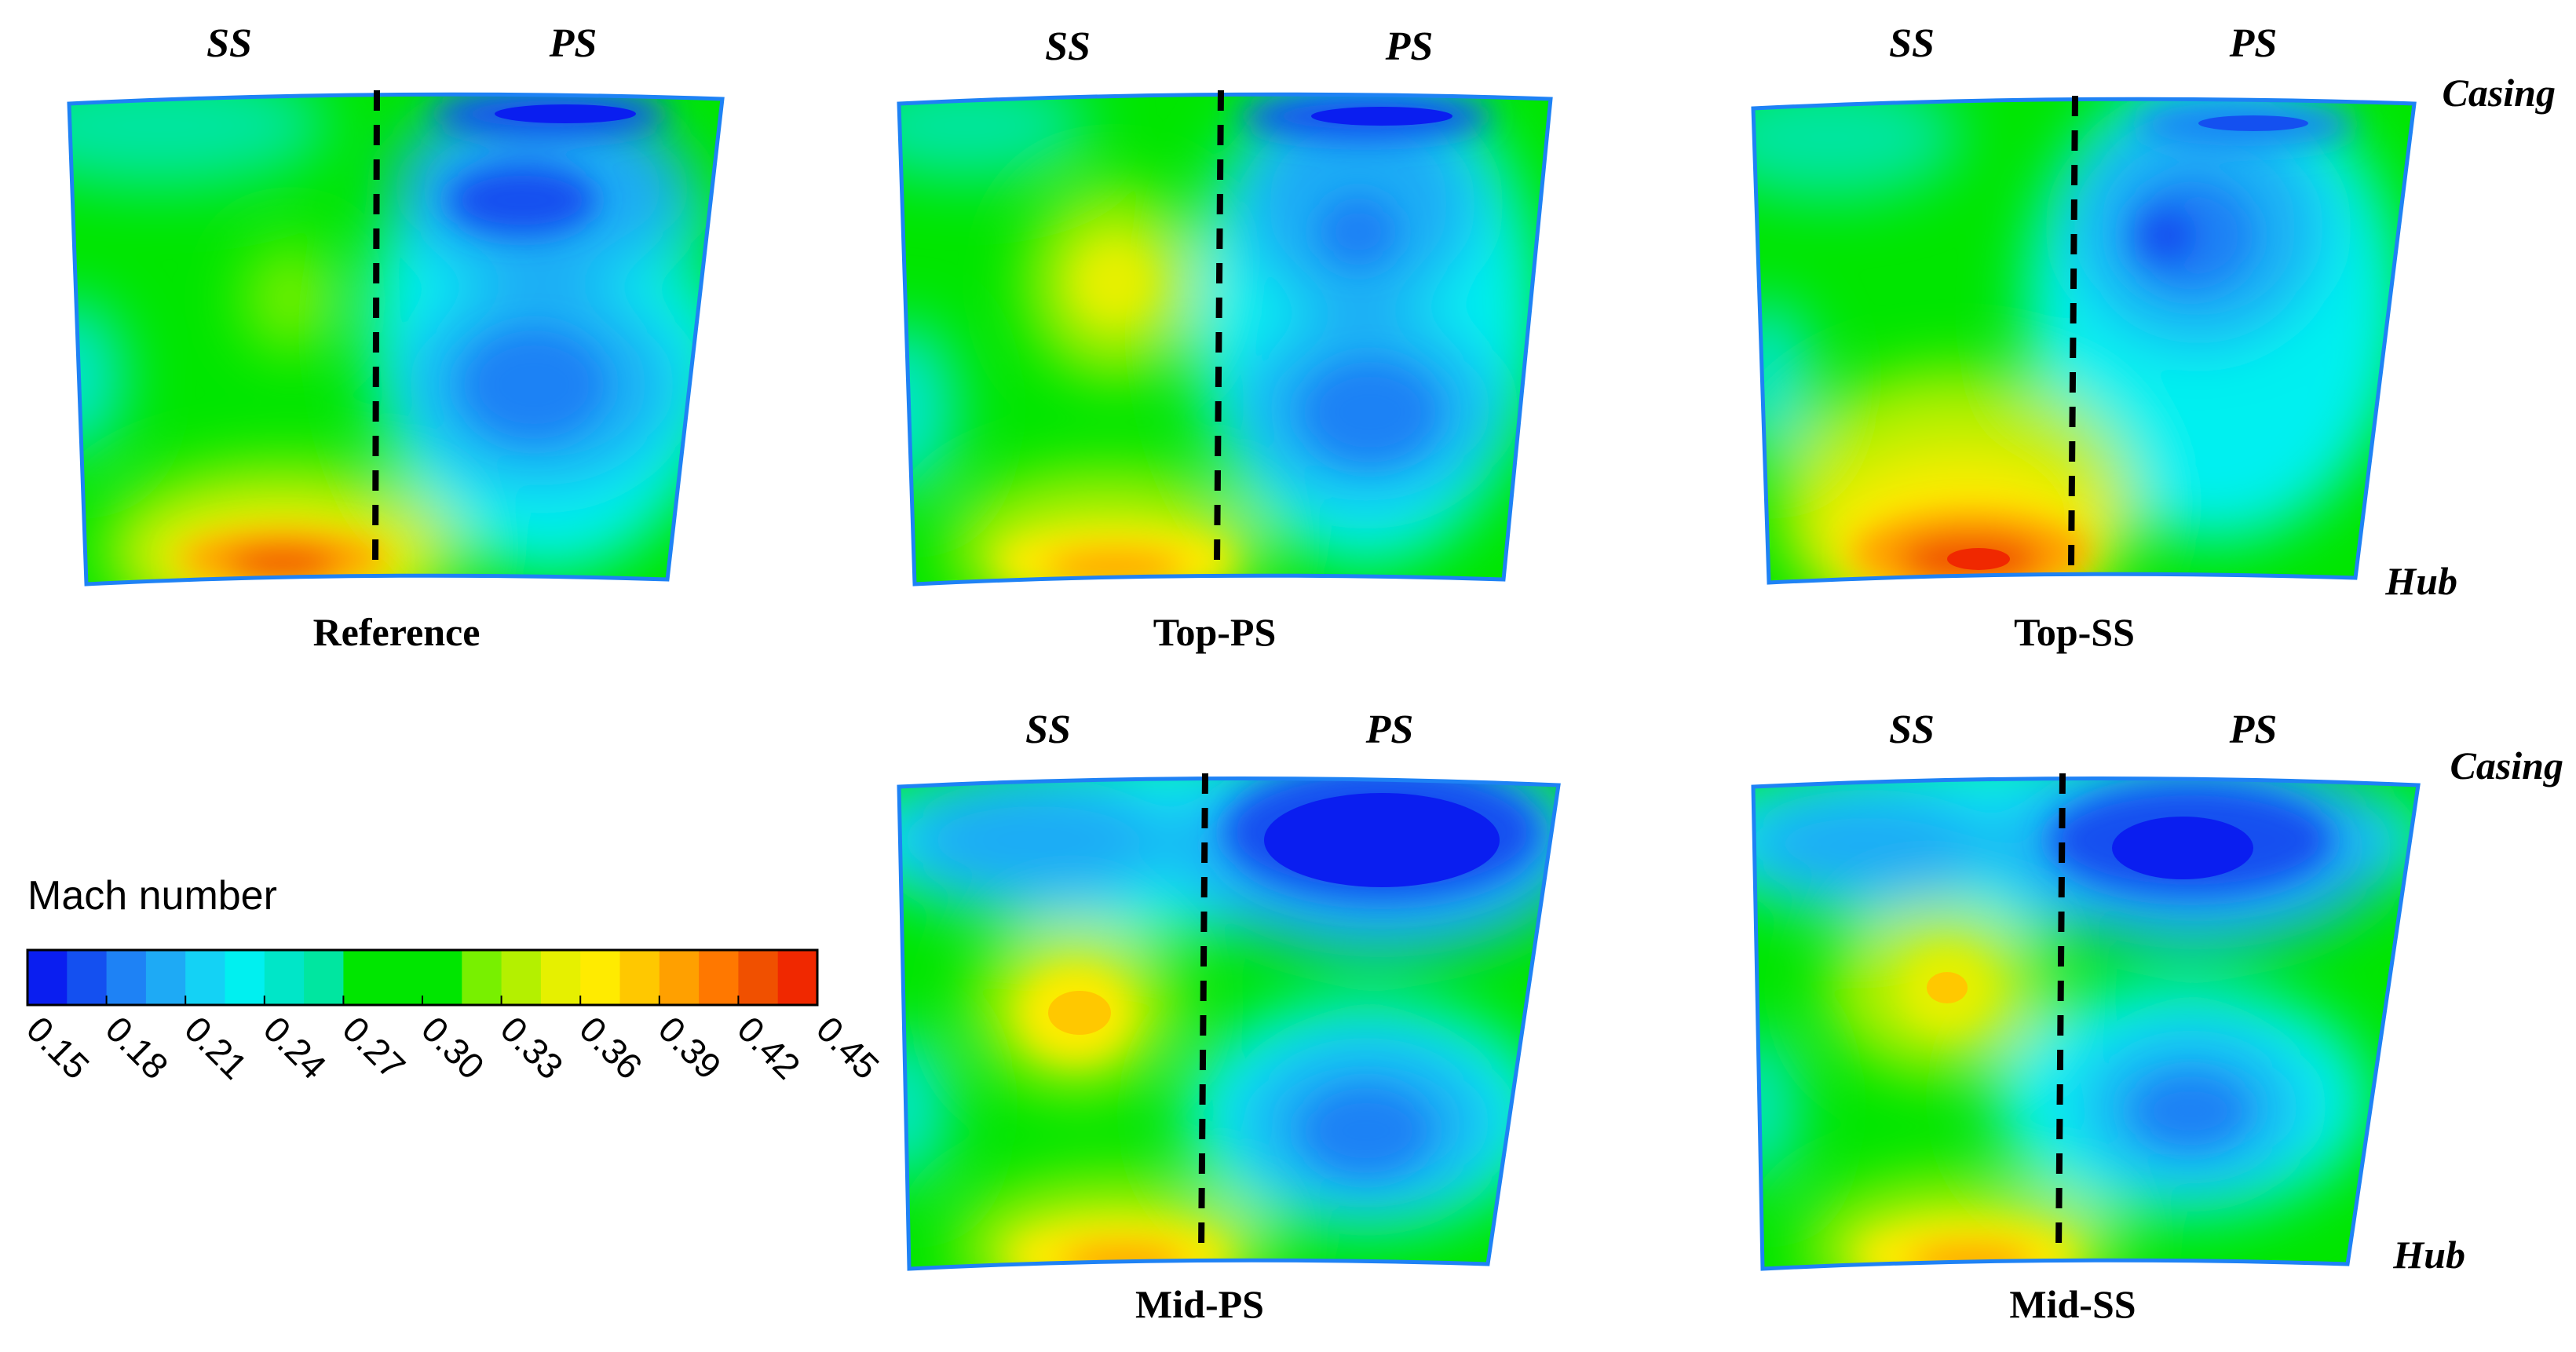  I want to click on colorbar-tick-label: 0.45, so click(848, 1047).